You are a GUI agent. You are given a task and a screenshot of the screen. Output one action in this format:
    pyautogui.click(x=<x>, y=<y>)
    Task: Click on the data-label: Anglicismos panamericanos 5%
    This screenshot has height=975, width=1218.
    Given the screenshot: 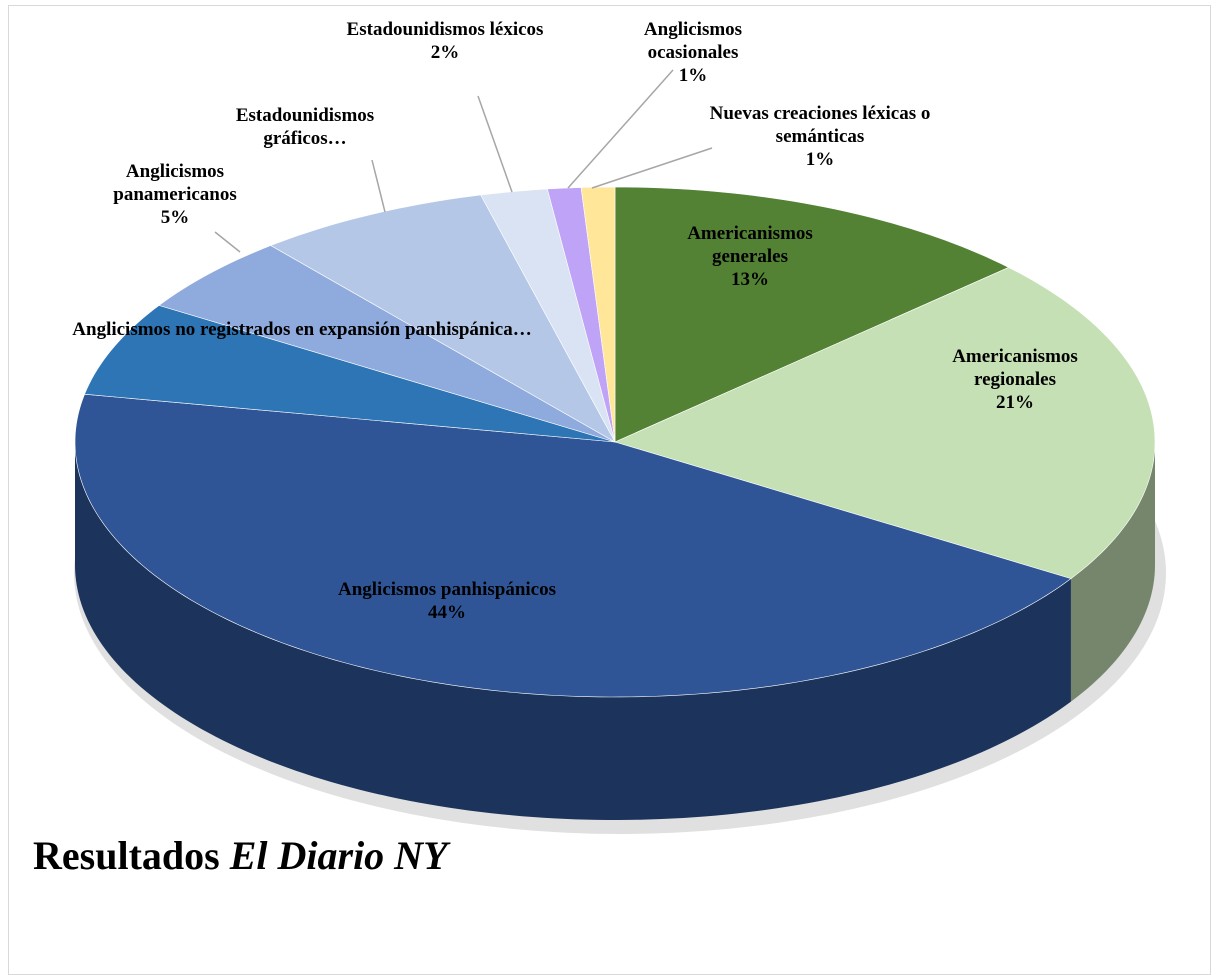 What is the action you would take?
    pyautogui.click(x=175, y=194)
    